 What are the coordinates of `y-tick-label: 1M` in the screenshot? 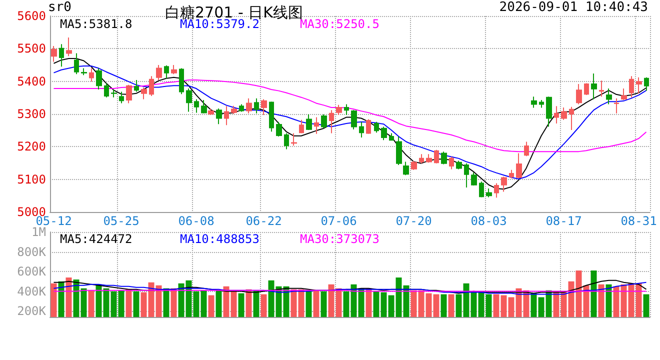 It's located at (39, 232).